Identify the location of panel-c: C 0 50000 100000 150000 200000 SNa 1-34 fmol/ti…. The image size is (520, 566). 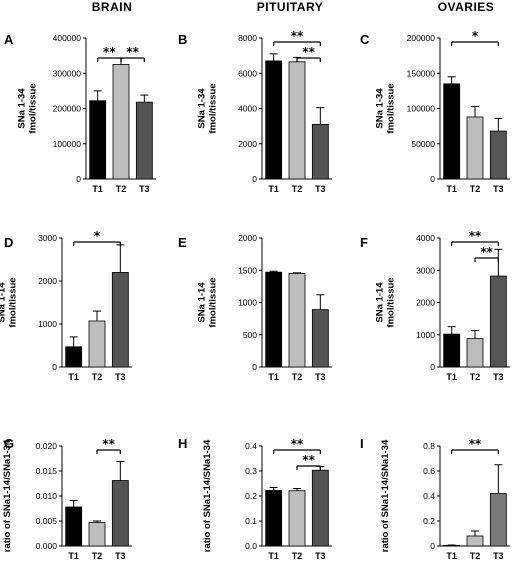
(435, 111).